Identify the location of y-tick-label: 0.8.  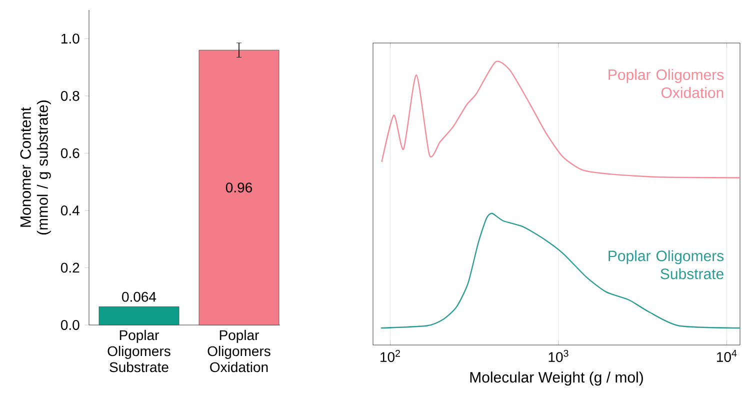
(70, 95).